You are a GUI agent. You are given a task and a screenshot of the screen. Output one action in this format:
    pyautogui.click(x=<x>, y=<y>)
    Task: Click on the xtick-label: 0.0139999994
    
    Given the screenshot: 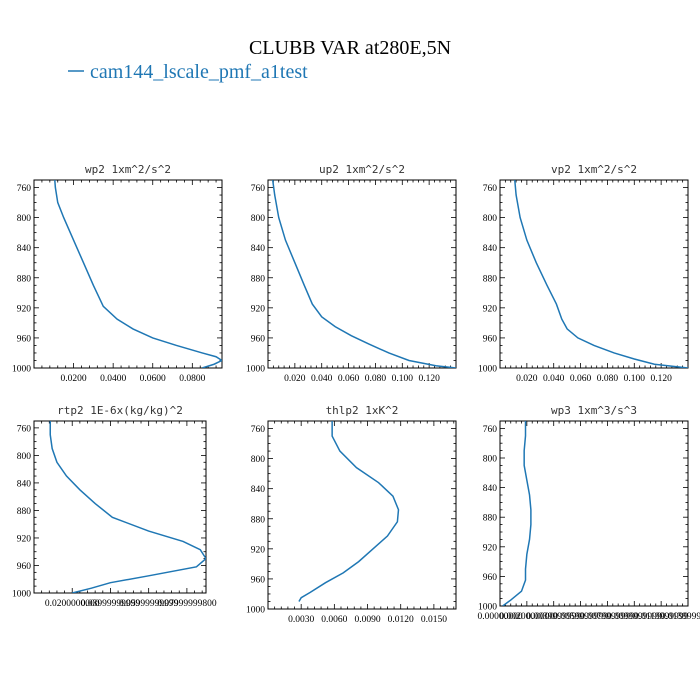 What is the action you would take?
    pyautogui.click(x=680, y=617)
    